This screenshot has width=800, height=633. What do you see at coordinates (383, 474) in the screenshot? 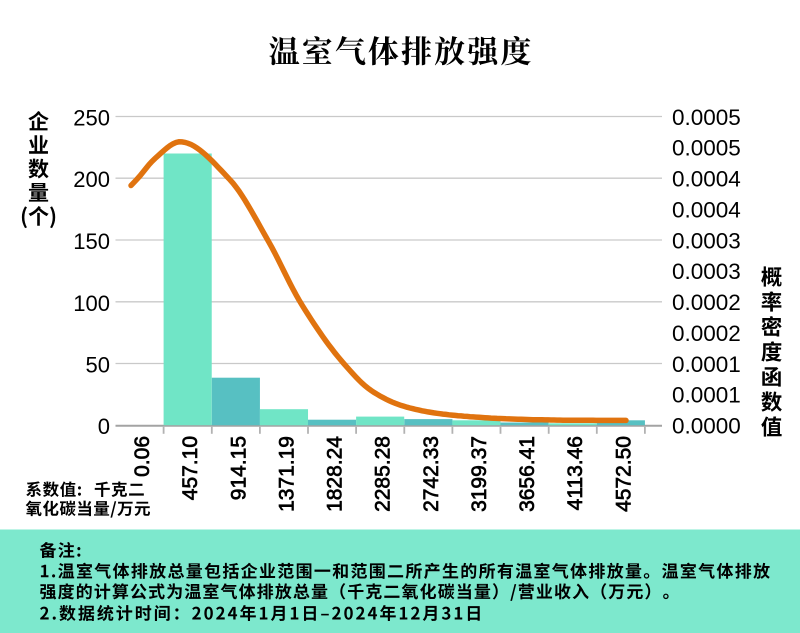
I see `svg-text: 2285.28` at bounding box center [383, 474].